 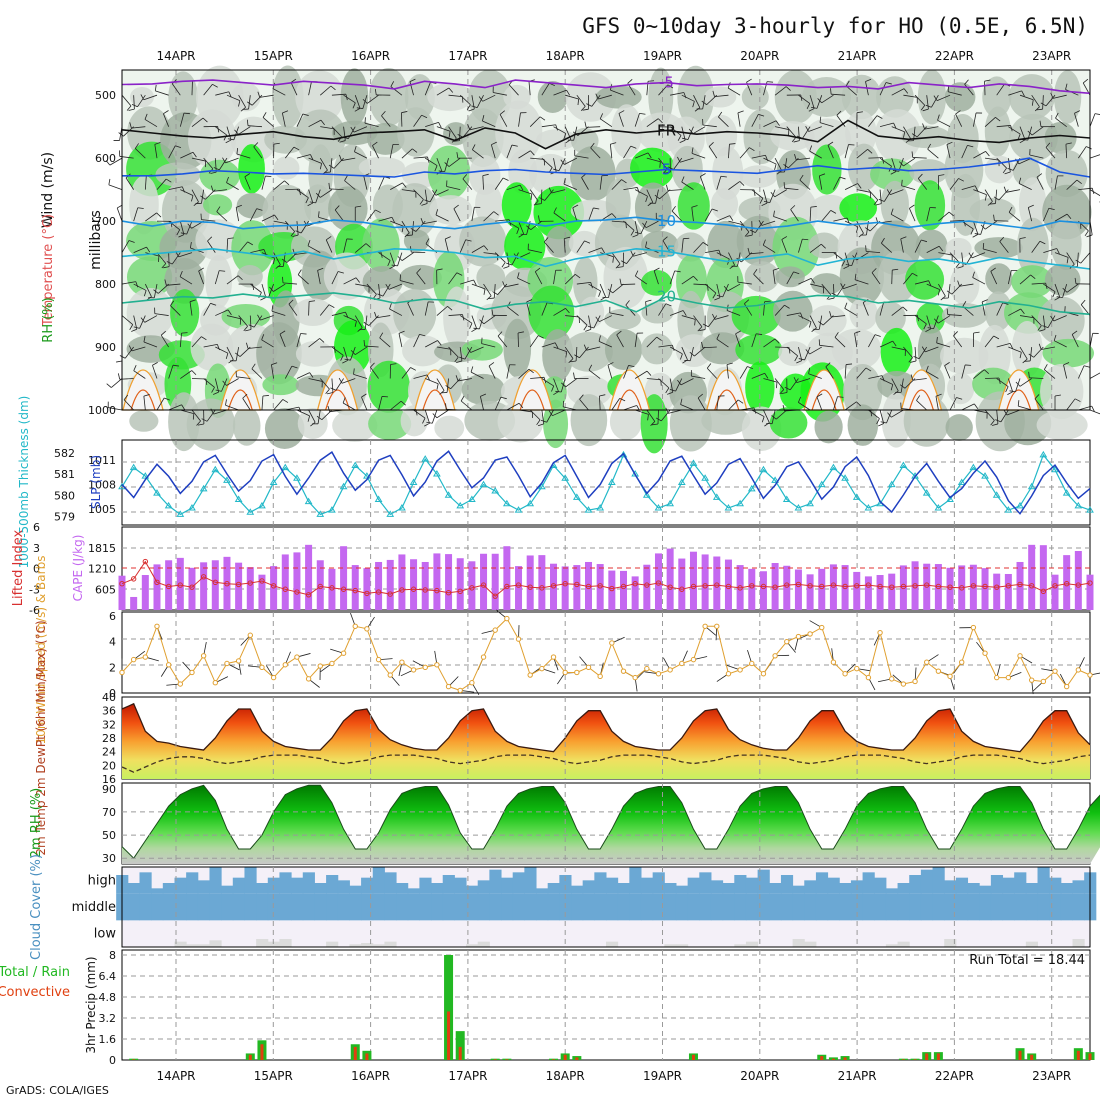 What do you see at coordinates (109, 765) in the screenshot?
I see `y-tick-label: 20` at bounding box center [109, 765].